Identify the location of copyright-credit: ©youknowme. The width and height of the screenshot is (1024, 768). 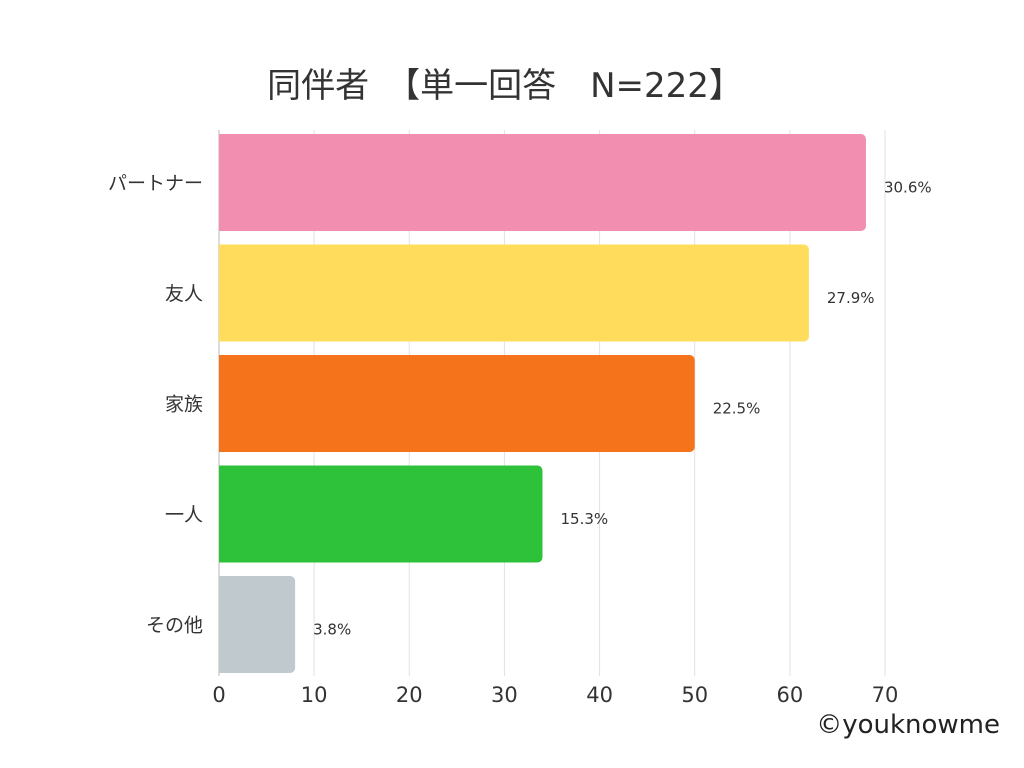
(908, 725).